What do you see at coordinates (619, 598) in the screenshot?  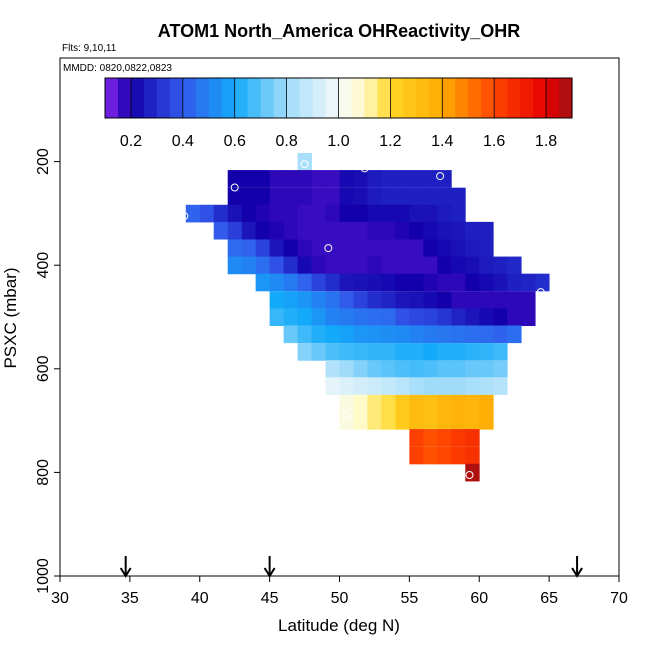 I see `x-tick-label: 70` at bounding box center [619, 598].